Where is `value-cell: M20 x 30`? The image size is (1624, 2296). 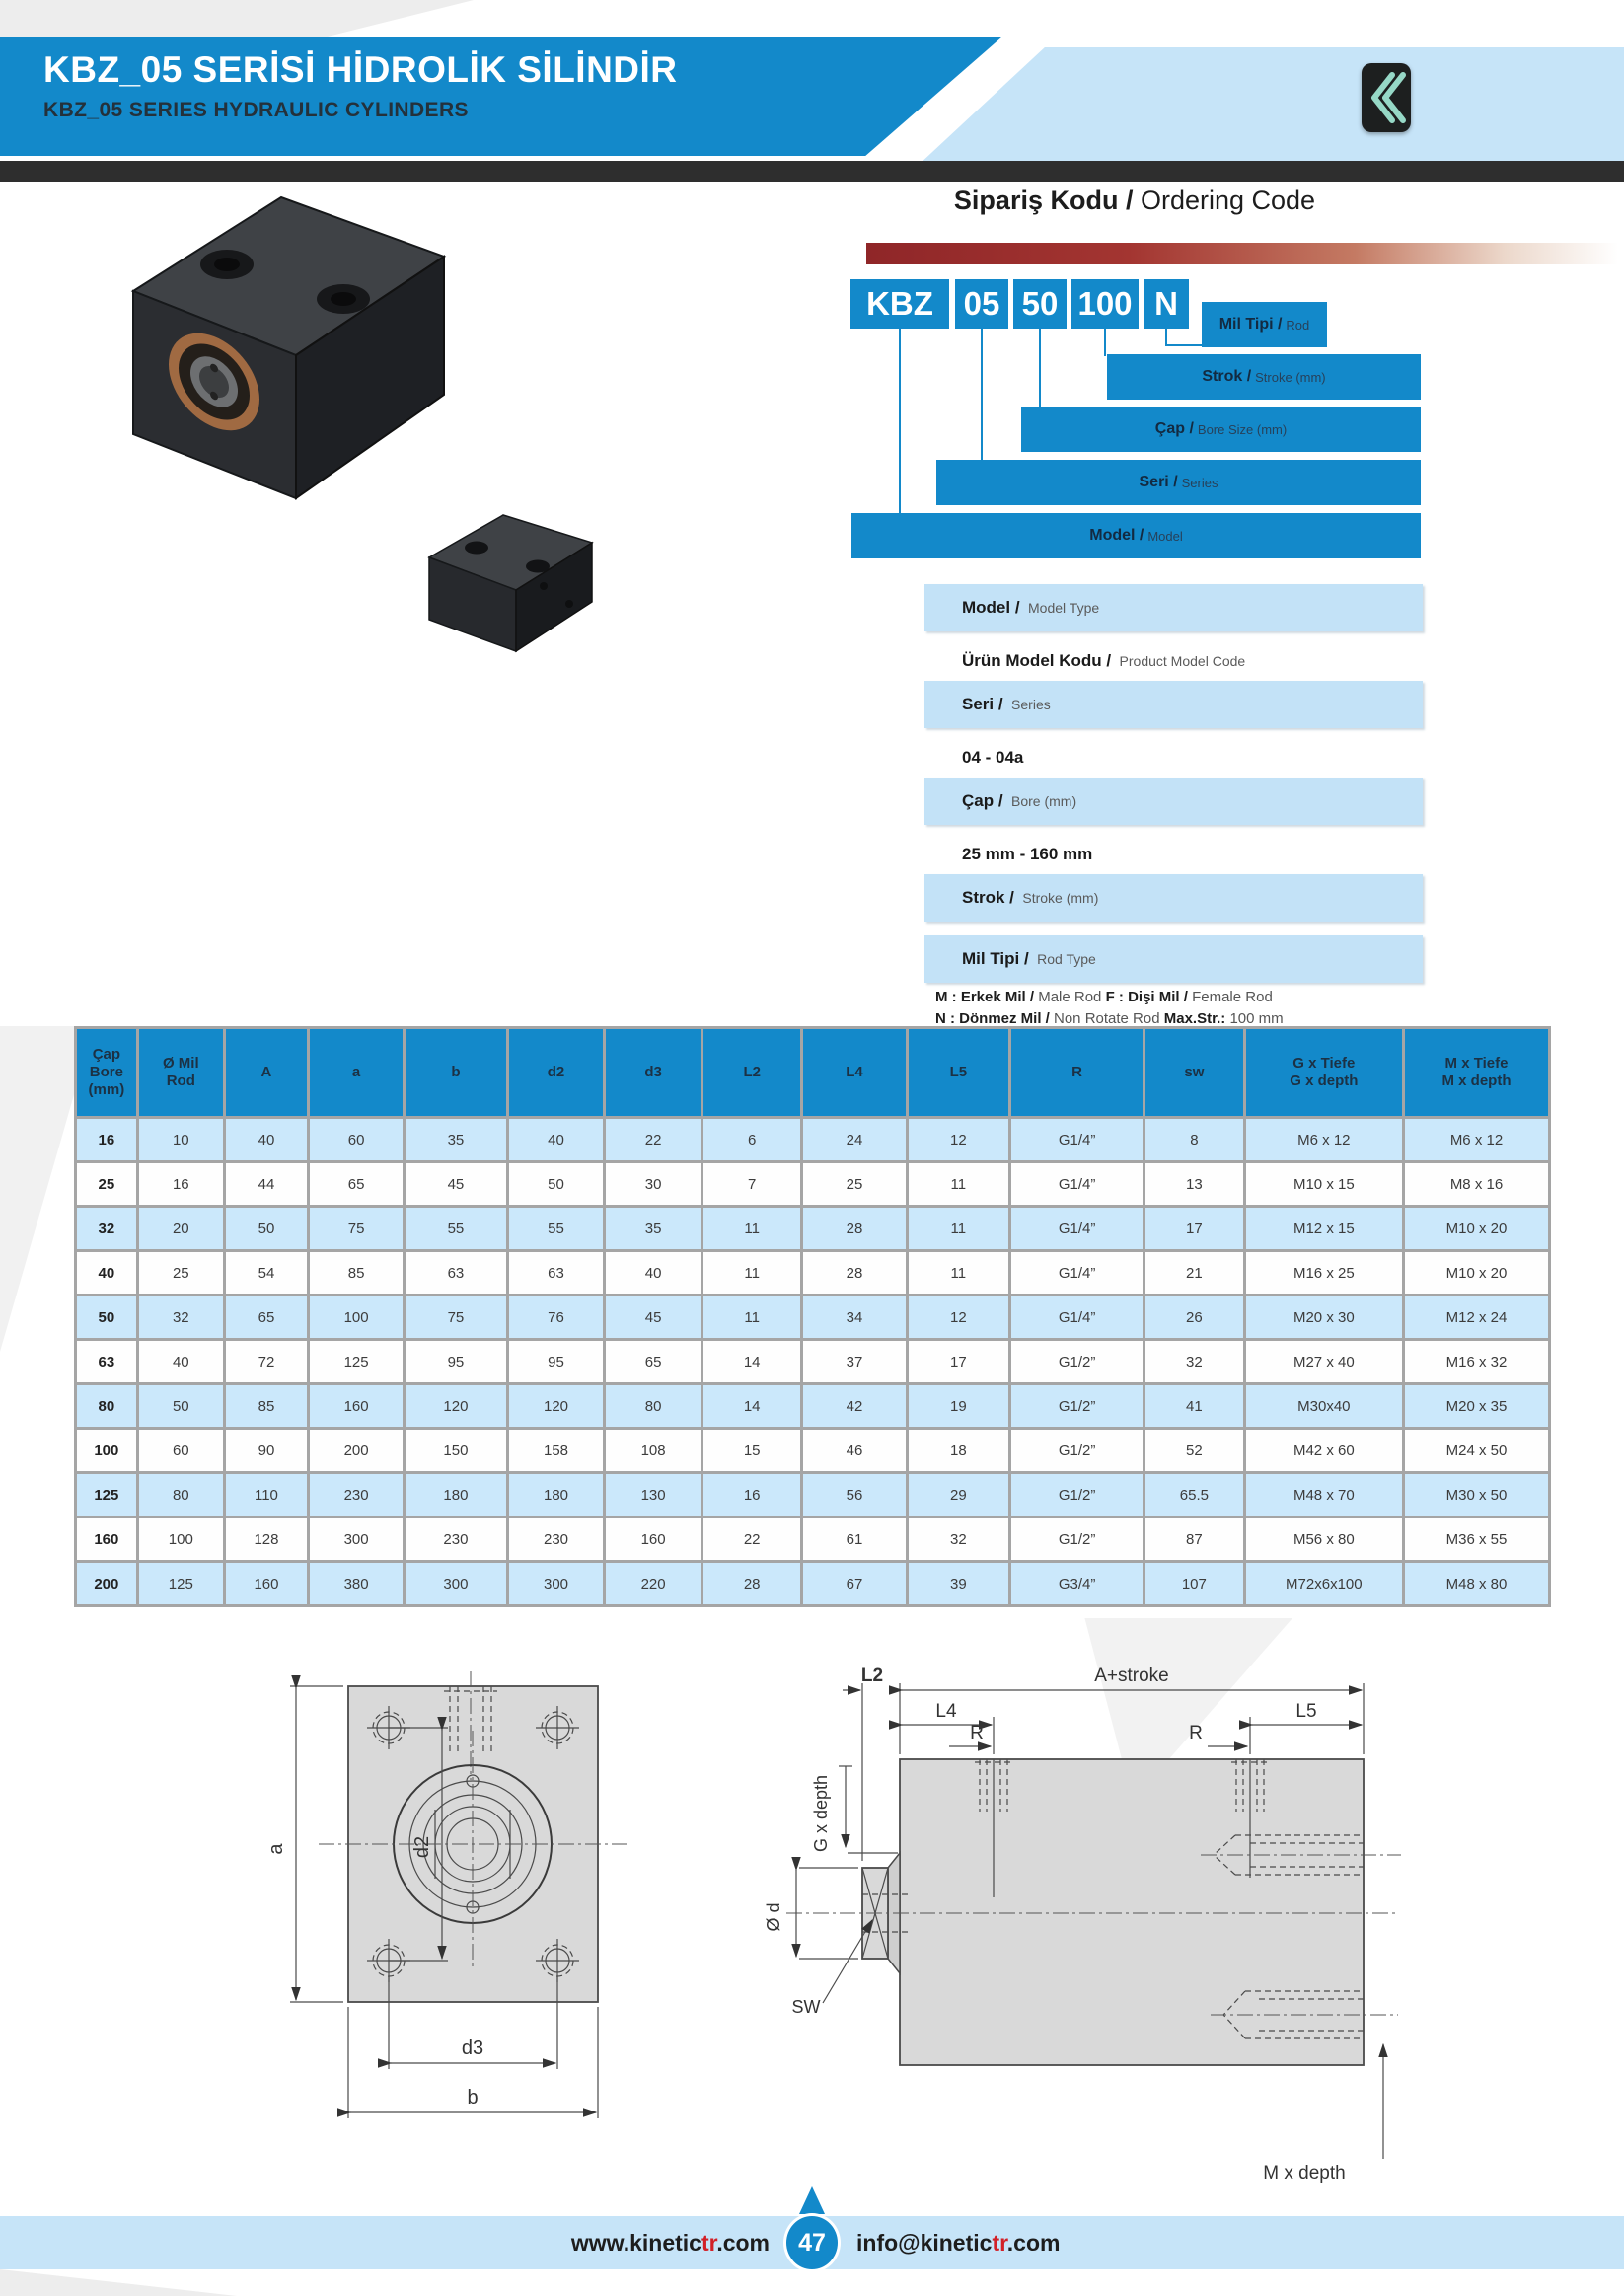
value-cell: M20 x 30 is located at coordinates (1324, 1317).